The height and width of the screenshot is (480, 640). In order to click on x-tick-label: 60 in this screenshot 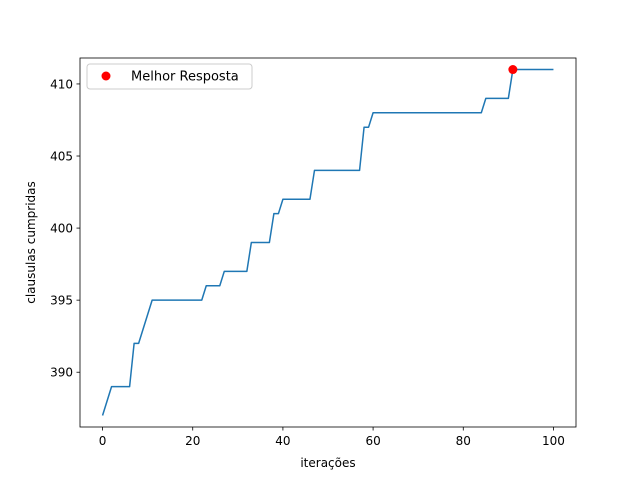, I will do `click(372, 441)`.